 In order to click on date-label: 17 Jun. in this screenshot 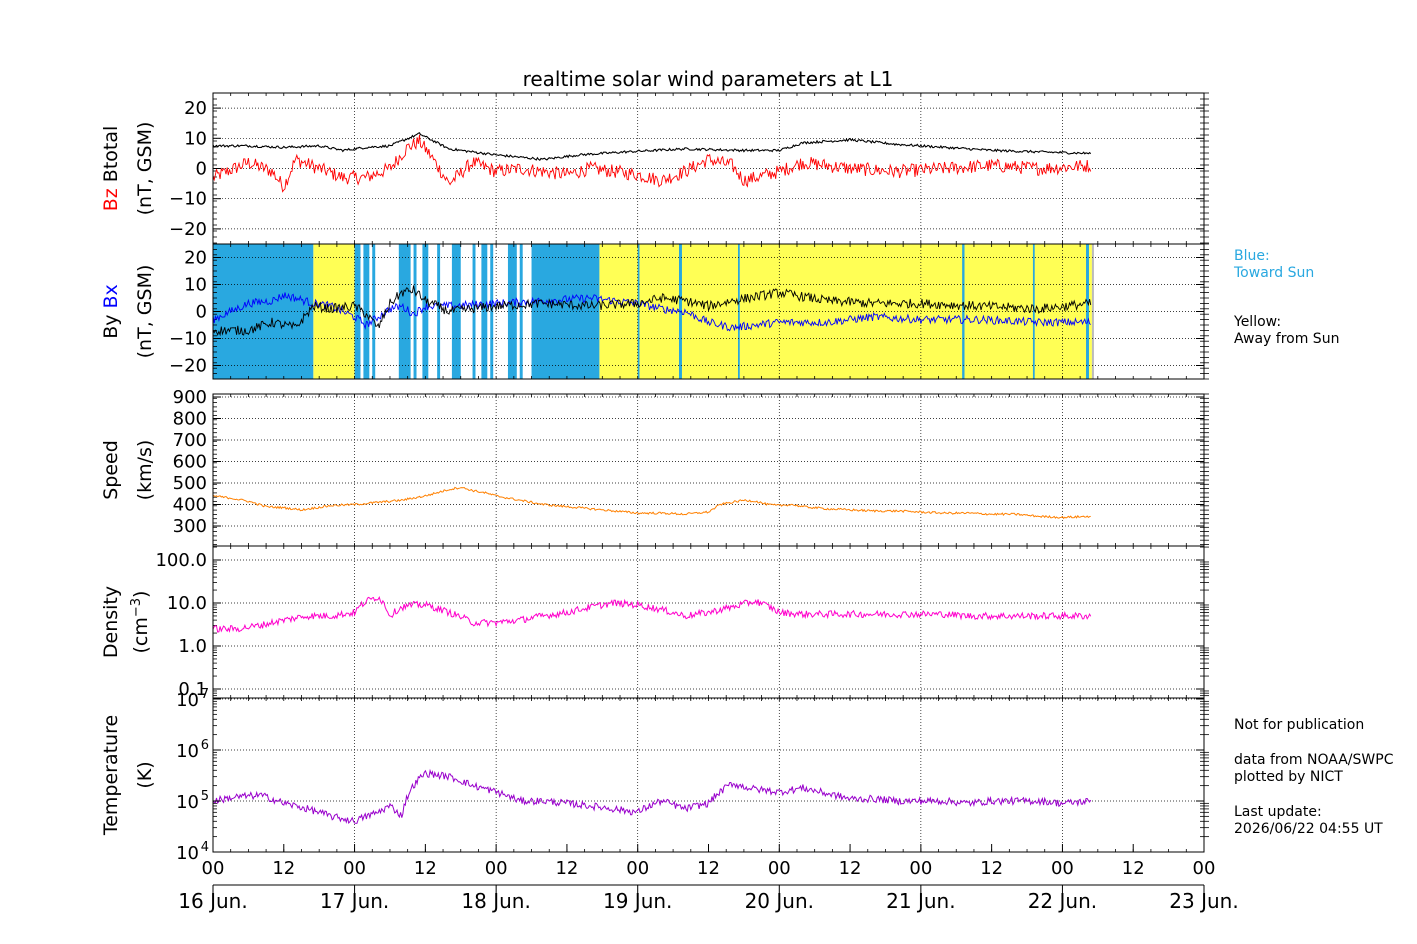, I will do `click(354, 901)`.